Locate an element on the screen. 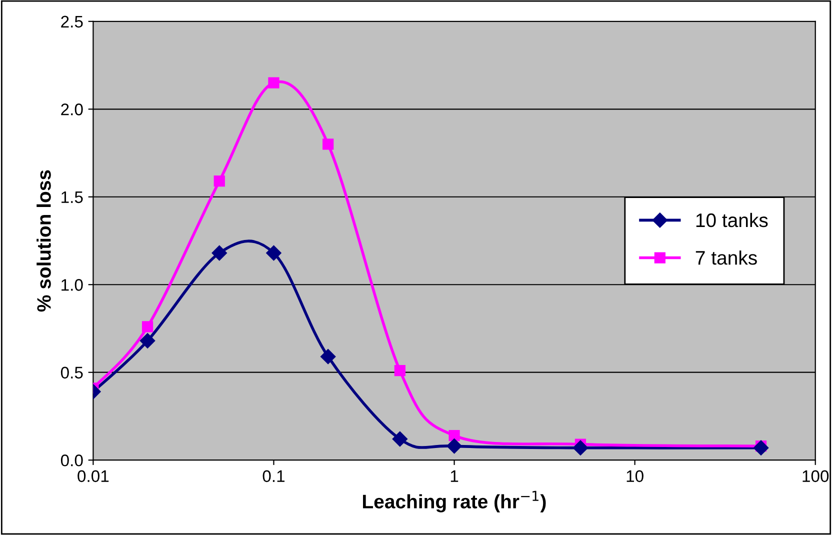 This screenshot has height=535, width=832. y-axis-title: % solution loss is located at coordinates (43, 241).